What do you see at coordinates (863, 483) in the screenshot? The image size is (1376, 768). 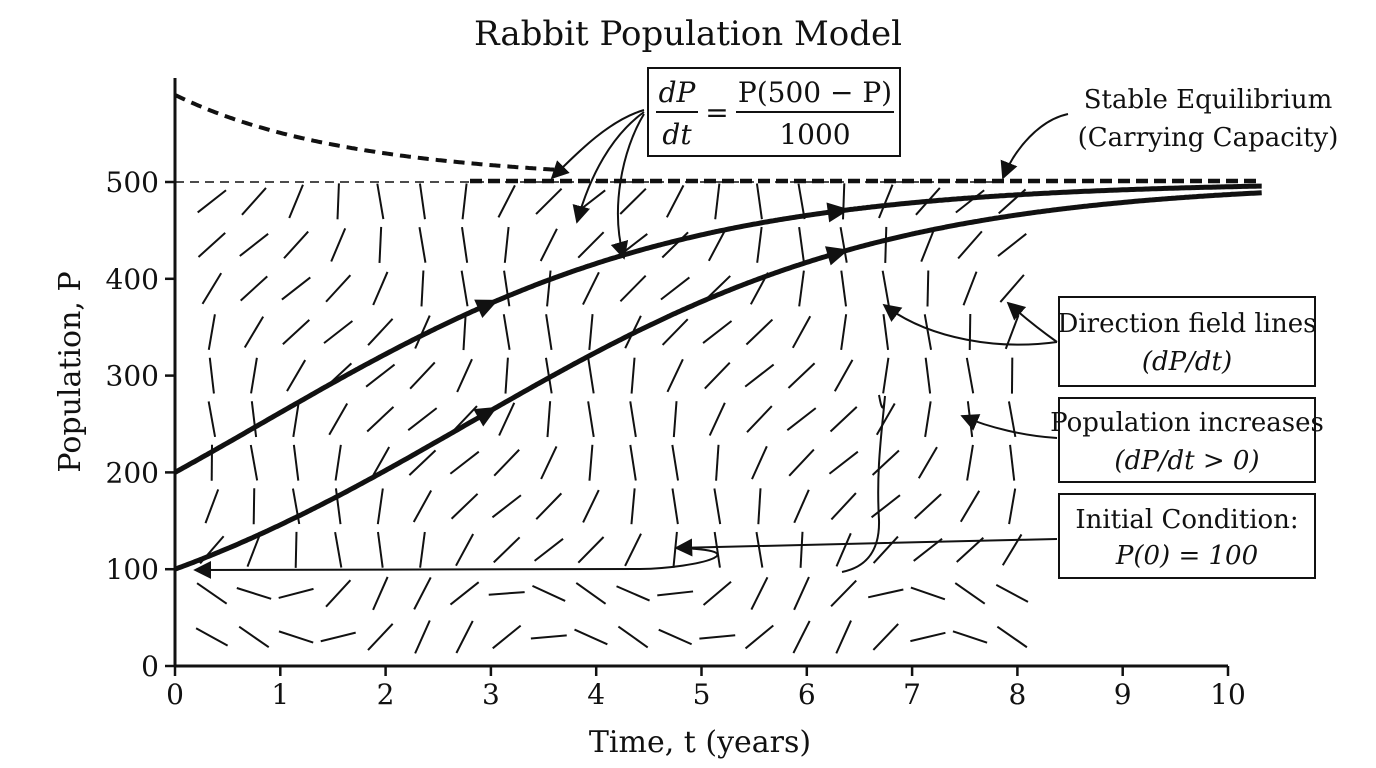 I see `initial-condition-hook` at bounding box center [863, 483].